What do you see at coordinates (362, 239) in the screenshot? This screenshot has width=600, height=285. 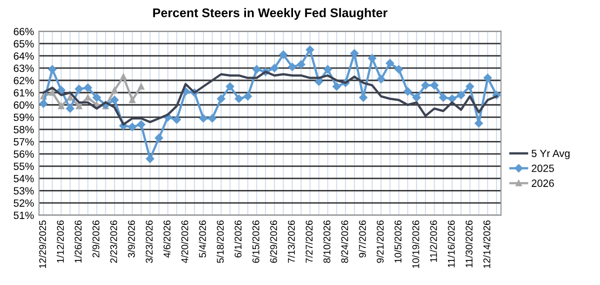 I see `x-tick-label: 9/7/2026` at bounding box center [362, 239].